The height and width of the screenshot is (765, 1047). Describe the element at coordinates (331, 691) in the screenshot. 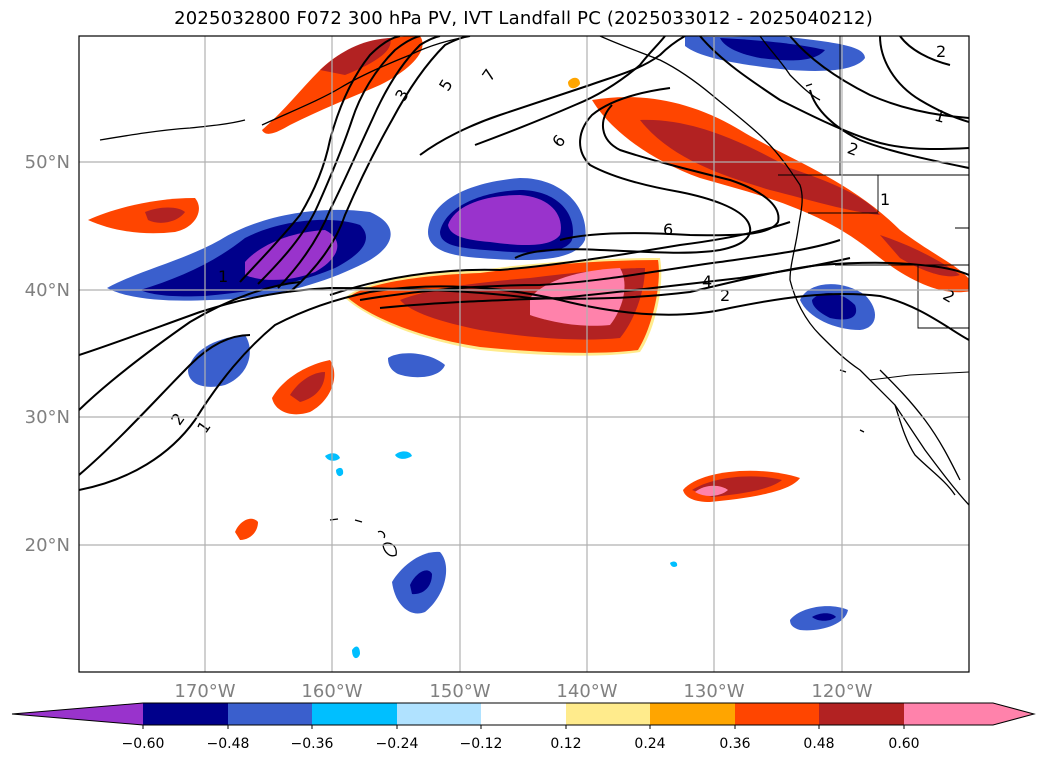

I see `lon-label: 160°W` at that location.